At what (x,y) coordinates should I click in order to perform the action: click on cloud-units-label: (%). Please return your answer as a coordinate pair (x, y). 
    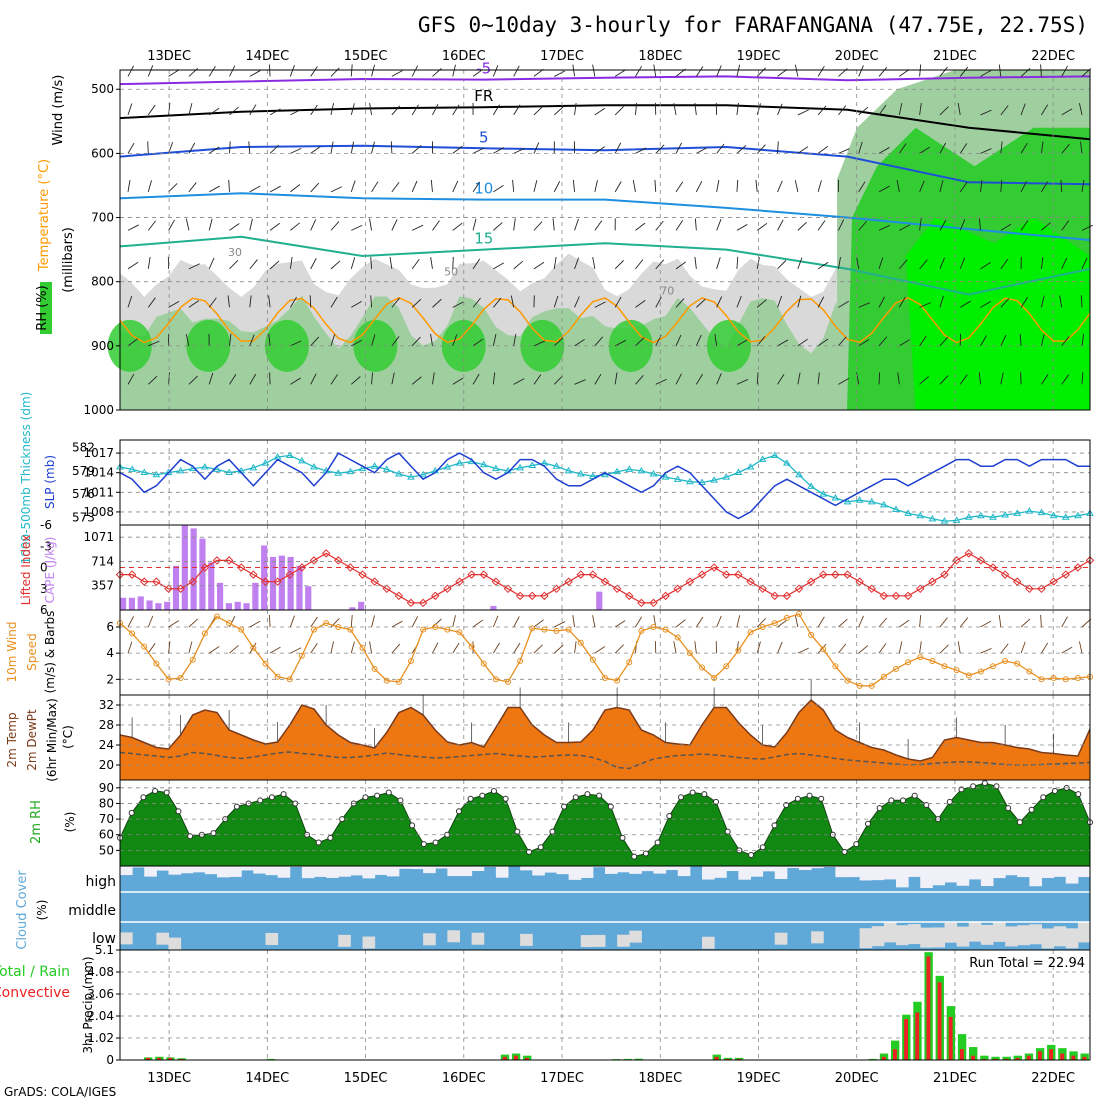
    Looking at the image, I should click on (42, 910).